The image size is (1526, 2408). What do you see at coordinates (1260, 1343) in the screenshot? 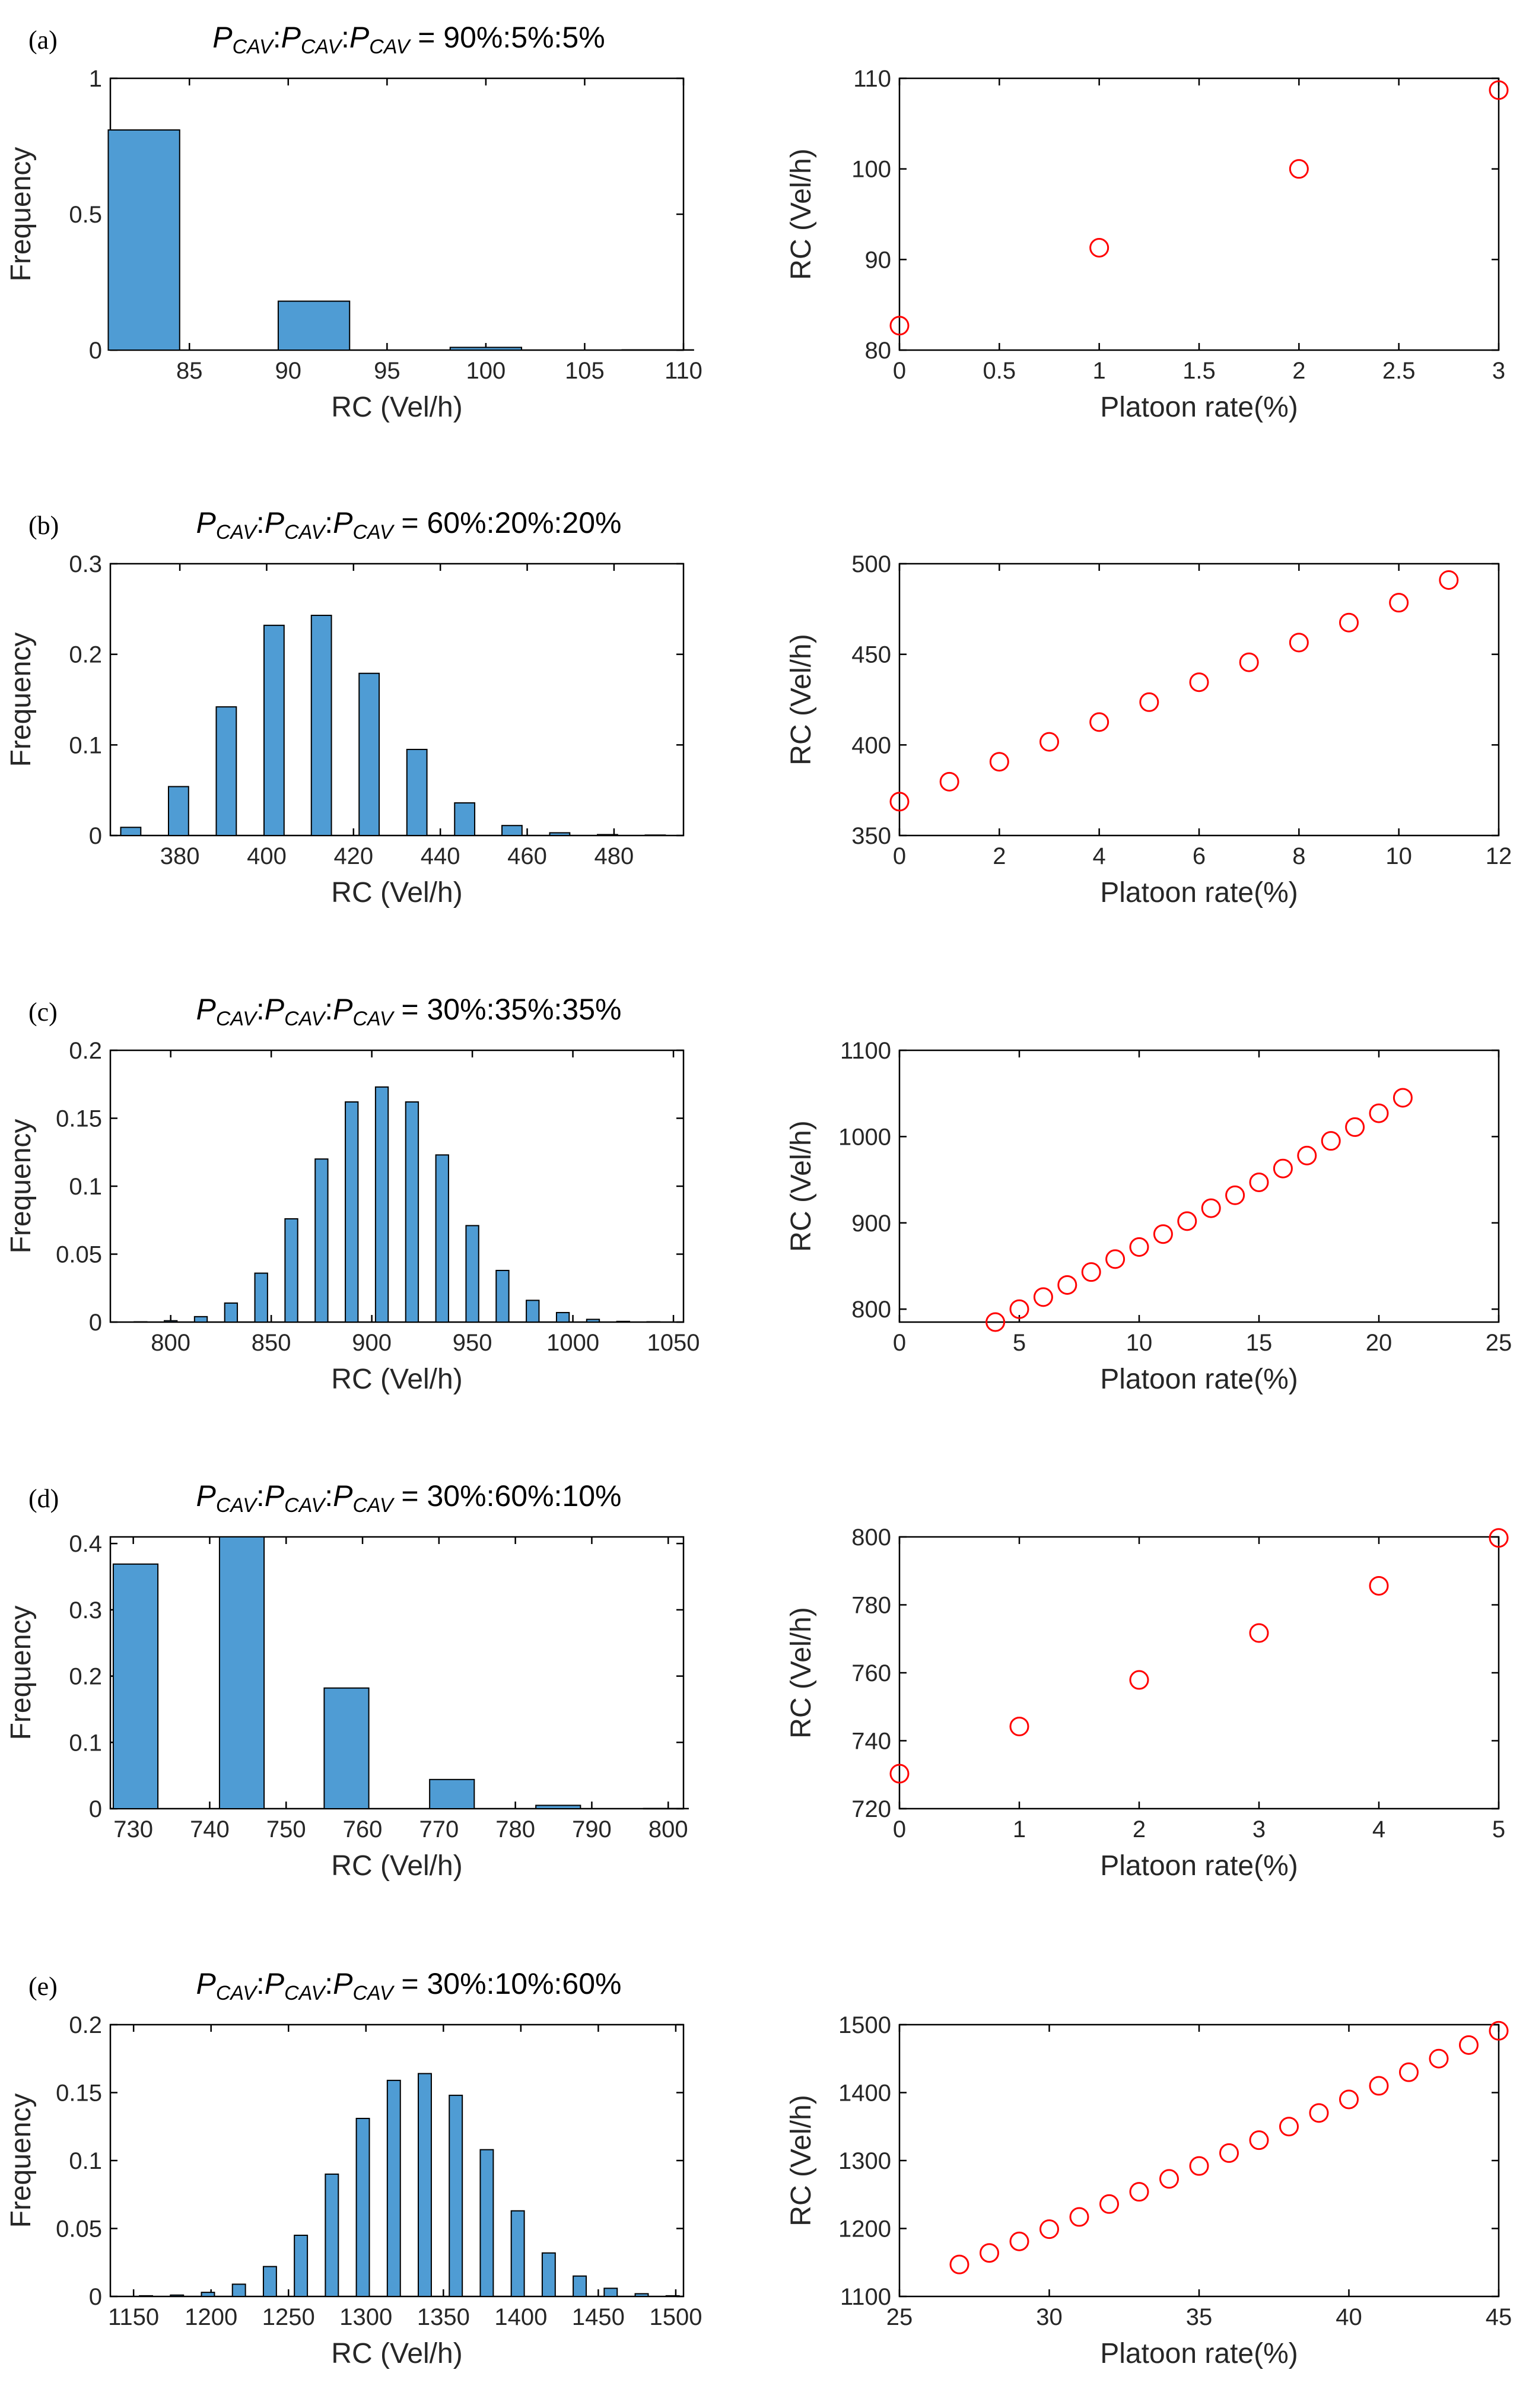
I see `scatter-2-xtick-label-3: 15` at bounding box center [1260, 1343].